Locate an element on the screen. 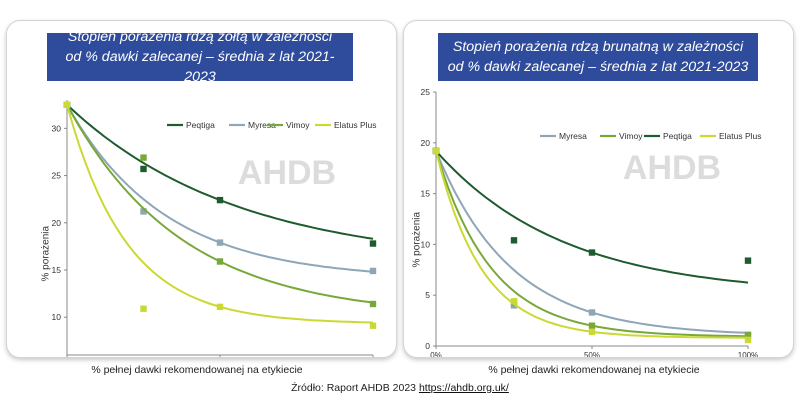 The image size is (800, 409). x-tick-label: 50% is located at coordinates (592, 354).